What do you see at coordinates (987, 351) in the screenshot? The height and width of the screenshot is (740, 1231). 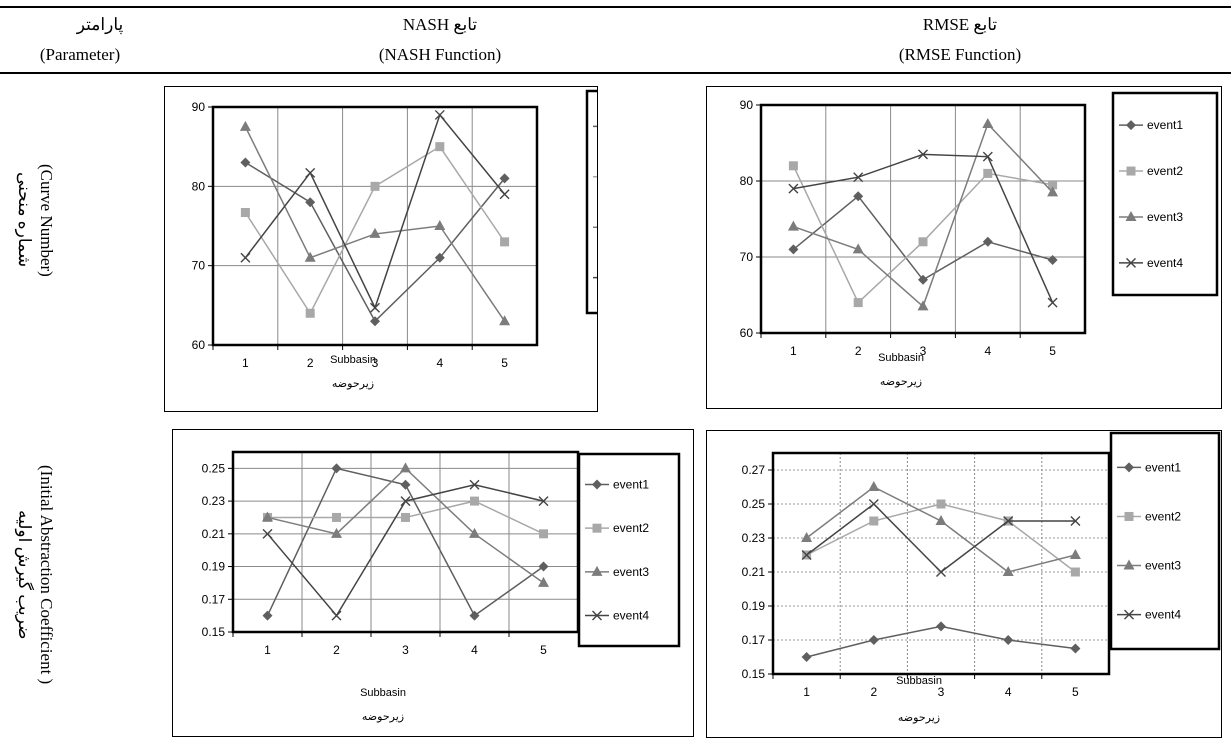 I see `x-tick-label: 4` at bounding box center [987, 351].